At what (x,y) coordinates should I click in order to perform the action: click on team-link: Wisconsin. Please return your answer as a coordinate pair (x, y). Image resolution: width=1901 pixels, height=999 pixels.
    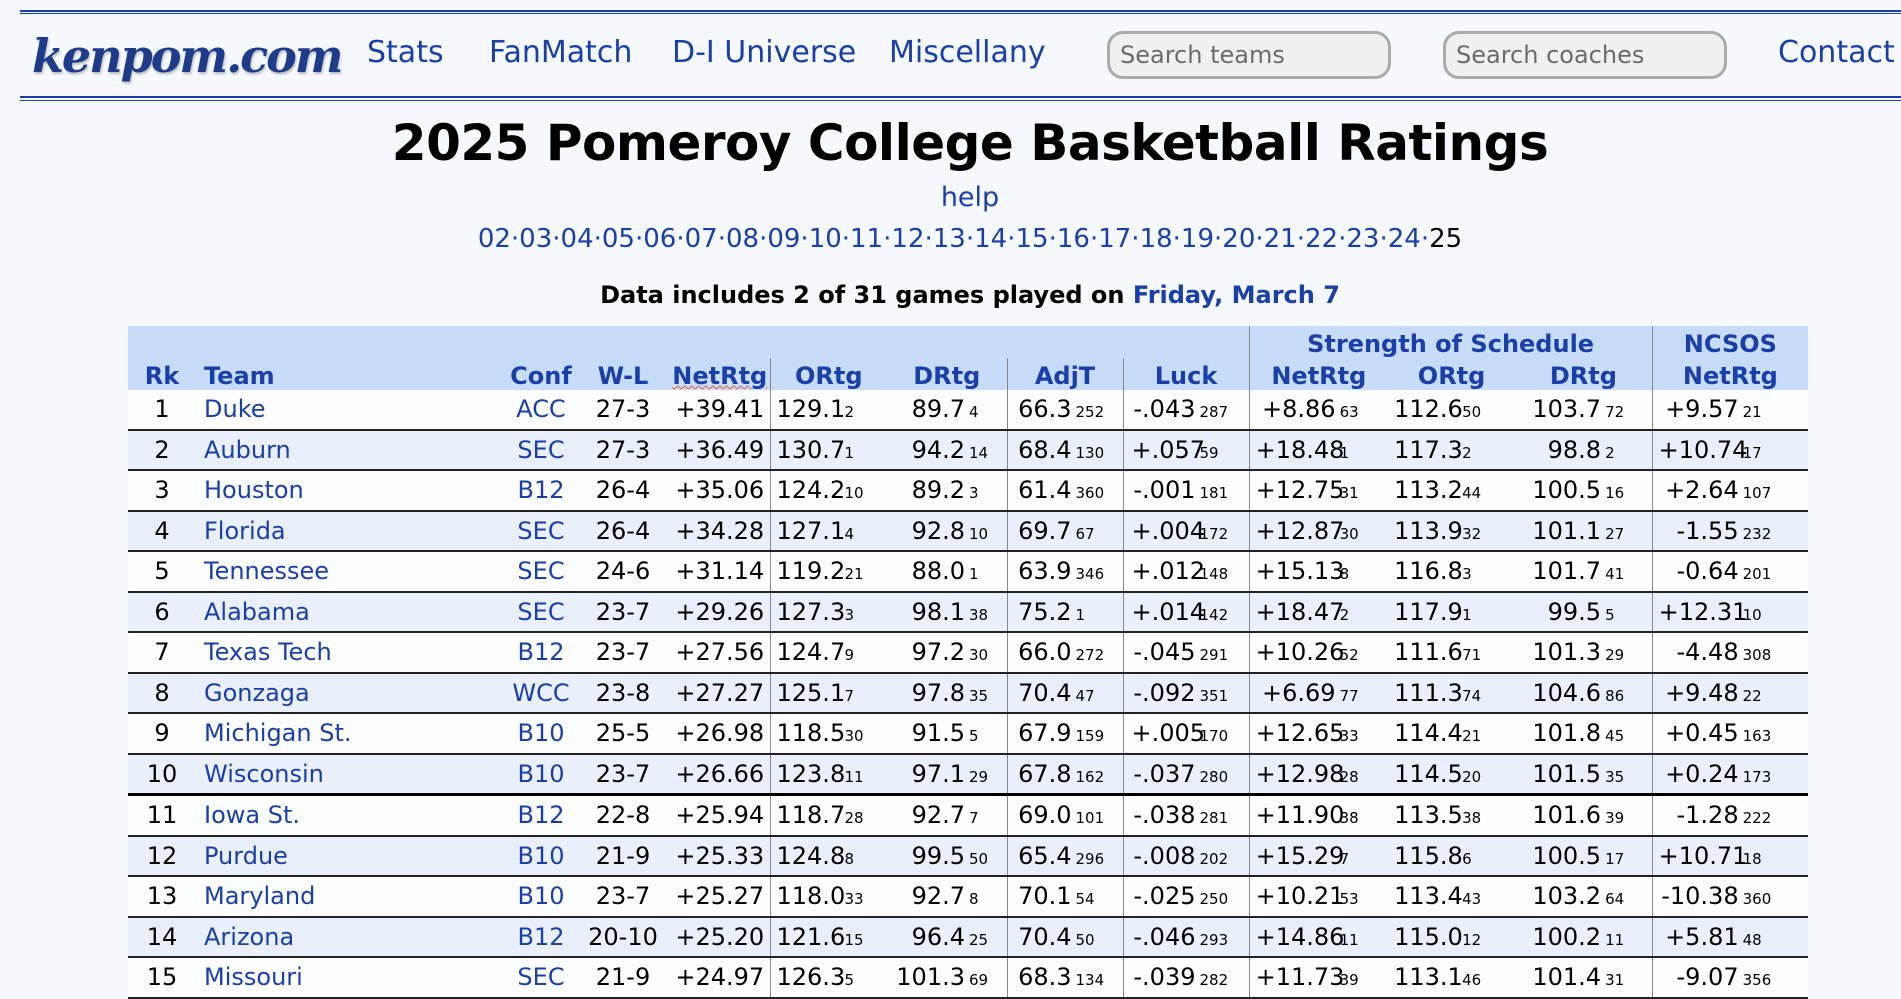
    Looking at the image, I should click on (264, 773).